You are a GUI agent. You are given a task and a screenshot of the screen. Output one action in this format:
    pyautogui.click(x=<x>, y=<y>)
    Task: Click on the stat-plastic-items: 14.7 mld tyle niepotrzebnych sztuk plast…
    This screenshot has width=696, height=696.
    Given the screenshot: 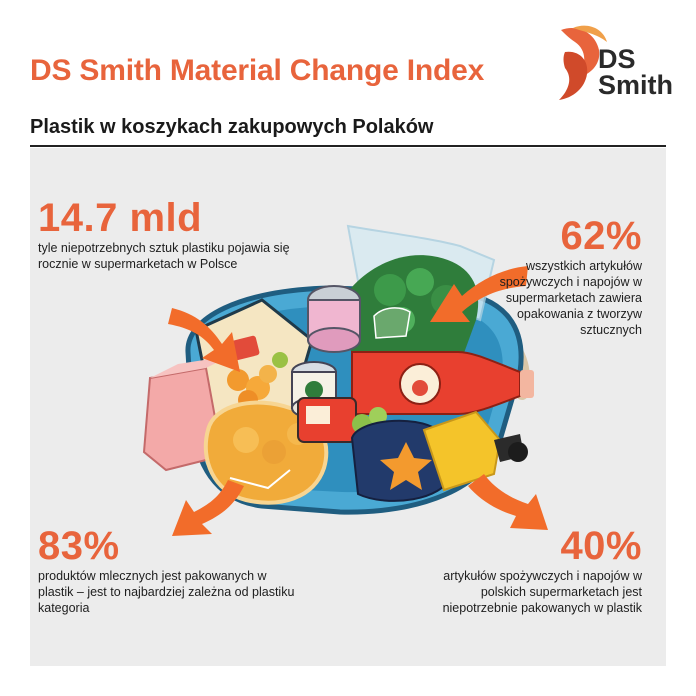 What is the action you would take?
    pyautogui.click(x=183, y=234)
    